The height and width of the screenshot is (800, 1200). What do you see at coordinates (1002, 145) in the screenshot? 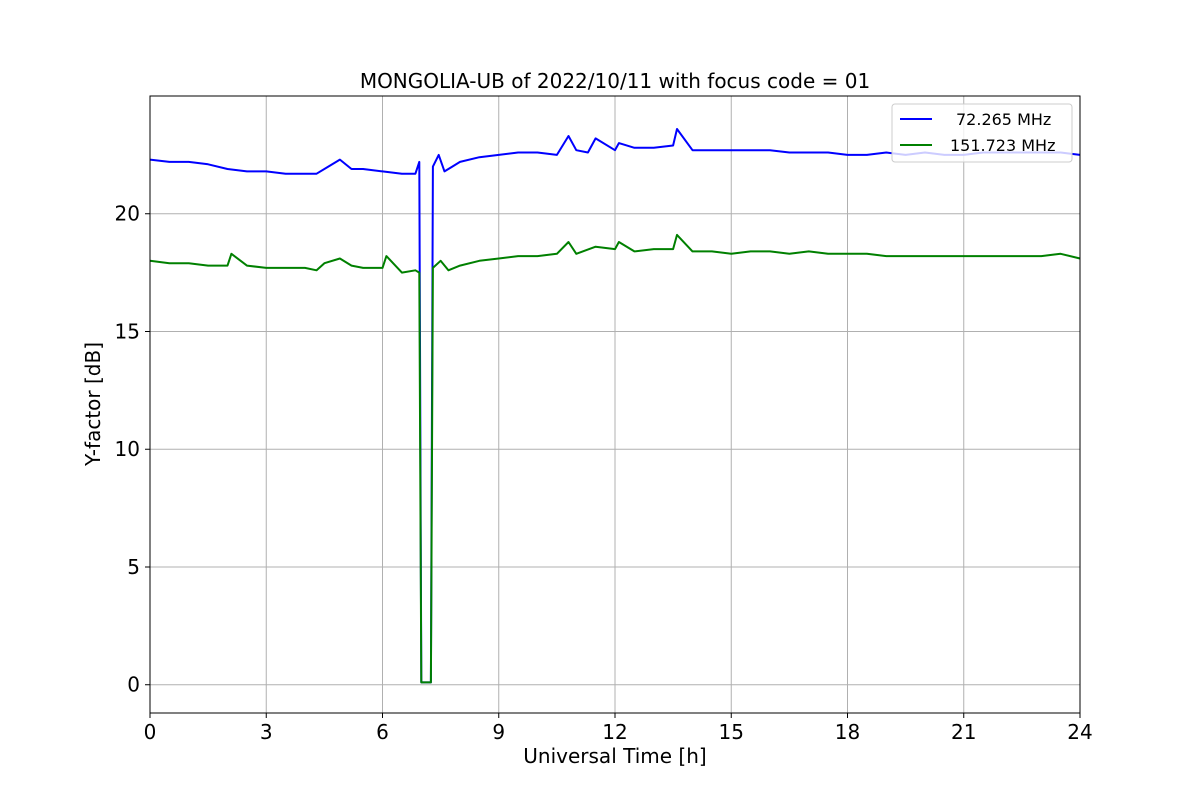
I see `legend-label-151mhz: 151.723 MHz` at bounding box center [1002, 145].